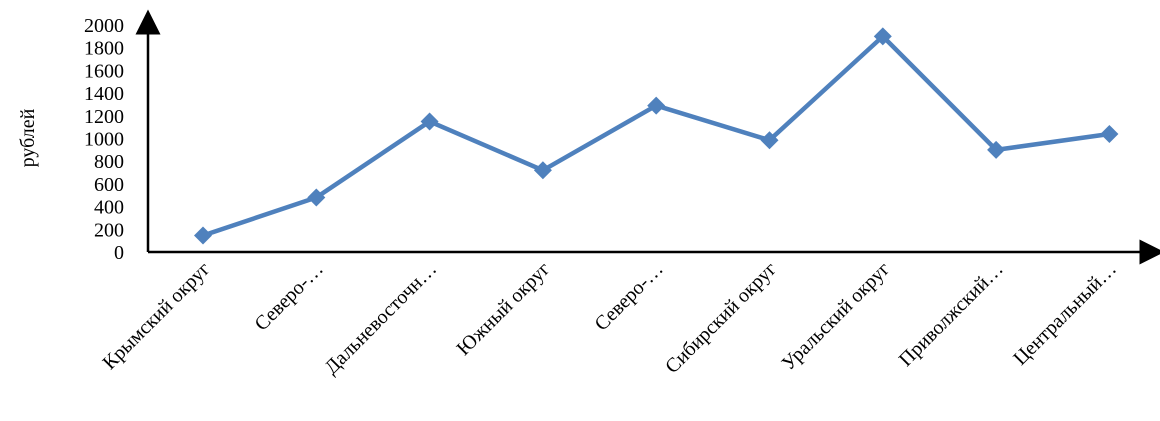 The image size is (1160, 421). I want to click on x-category-label: Сибирский округ, so click(721, 318).